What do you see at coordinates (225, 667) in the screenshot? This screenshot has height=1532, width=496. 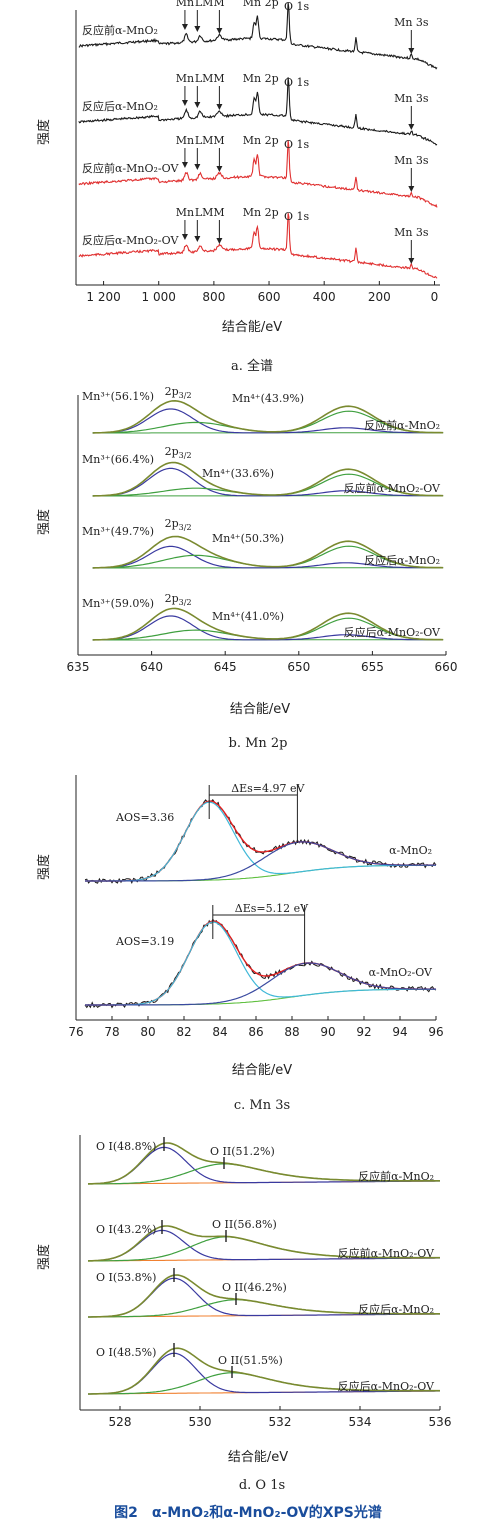 I see `x-tick-label: 645` at bounding box center [225, 667].